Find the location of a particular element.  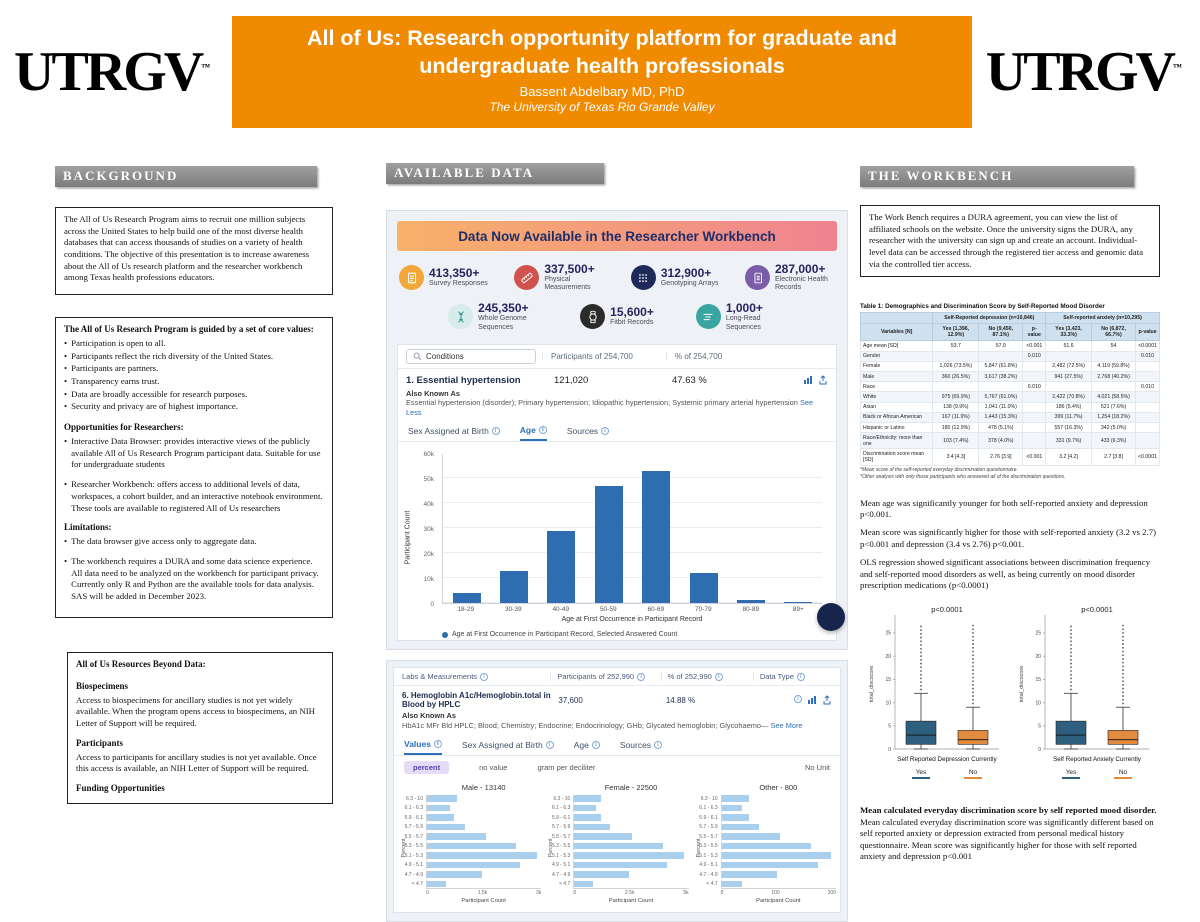

stat-label: Genotyping Arrays is located at coordinates (689, 284).